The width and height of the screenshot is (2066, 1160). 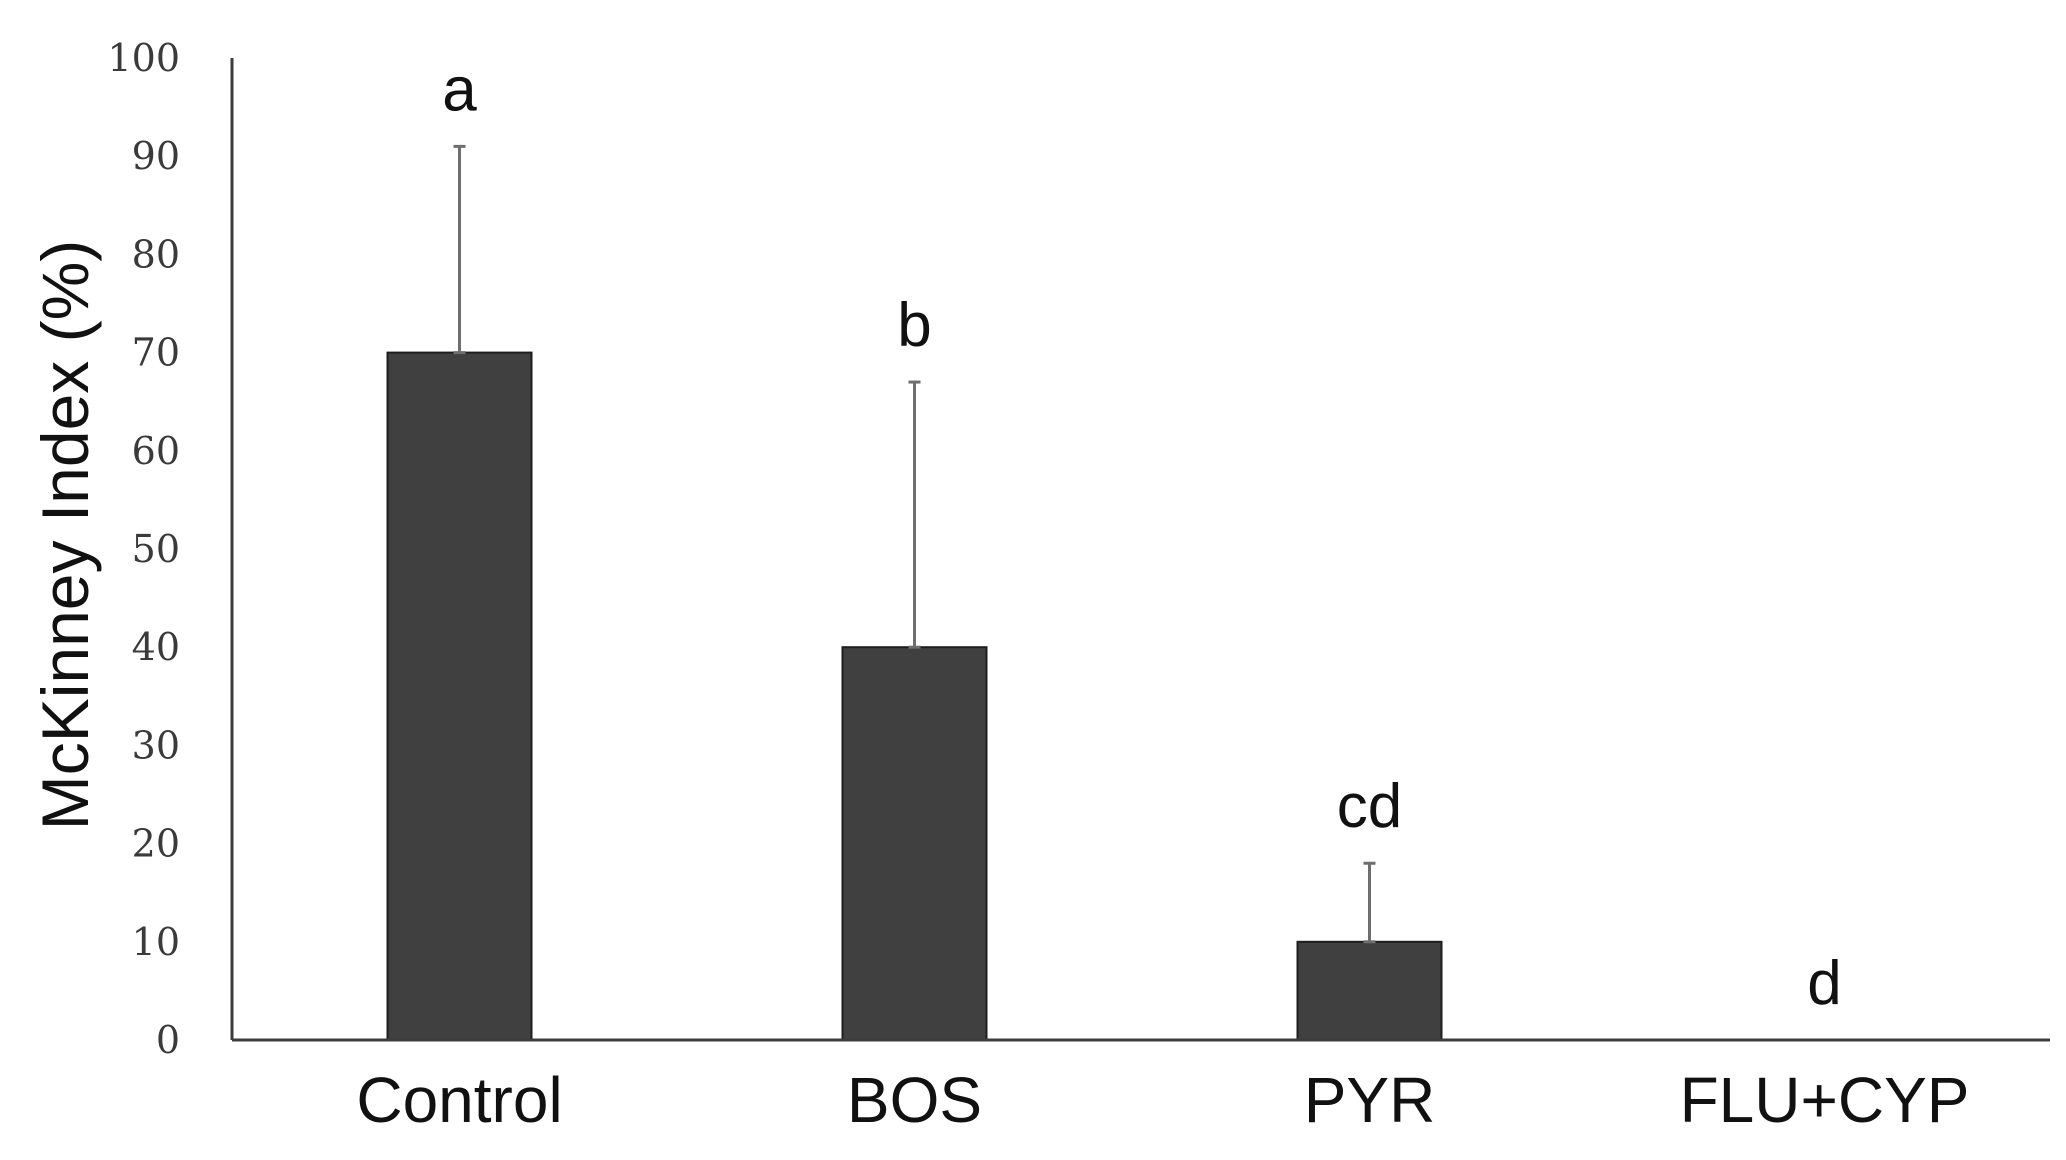 I want to click on x-tick-label: FLU+CYP, so click(x=1825, y=1100).